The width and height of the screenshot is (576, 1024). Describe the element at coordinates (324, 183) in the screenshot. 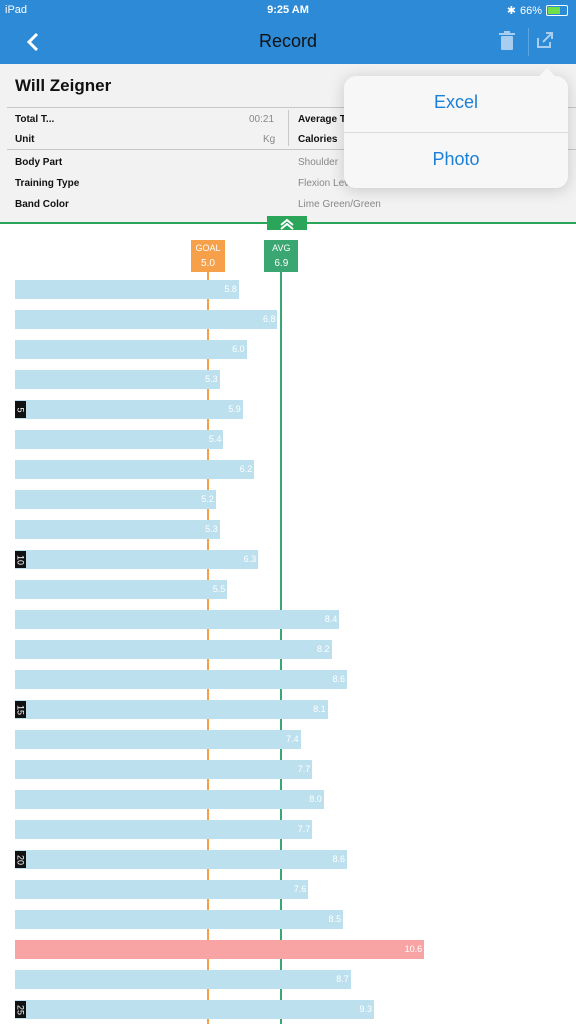

I see `training-type-value: Flexion Lev` at that location.